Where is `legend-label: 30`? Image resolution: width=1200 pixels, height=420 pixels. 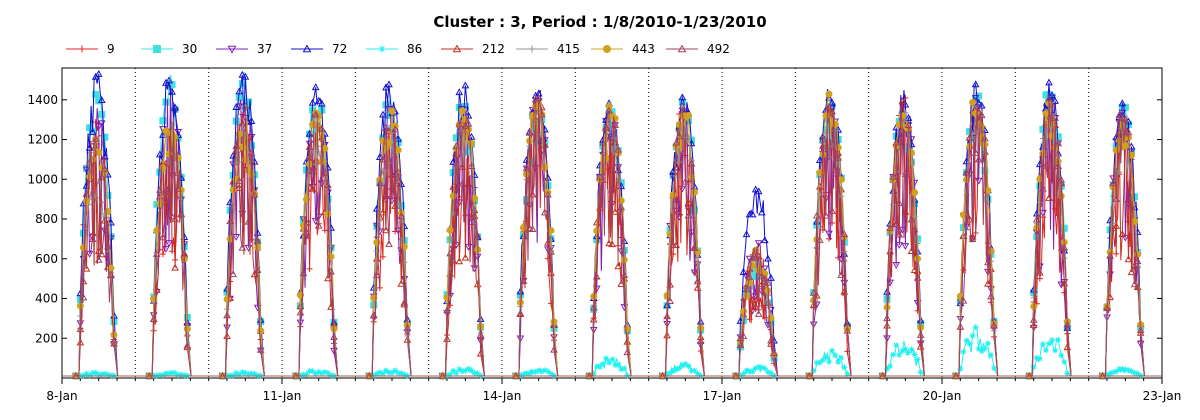
legend-label: 30 is located at coordinates (189, 49).